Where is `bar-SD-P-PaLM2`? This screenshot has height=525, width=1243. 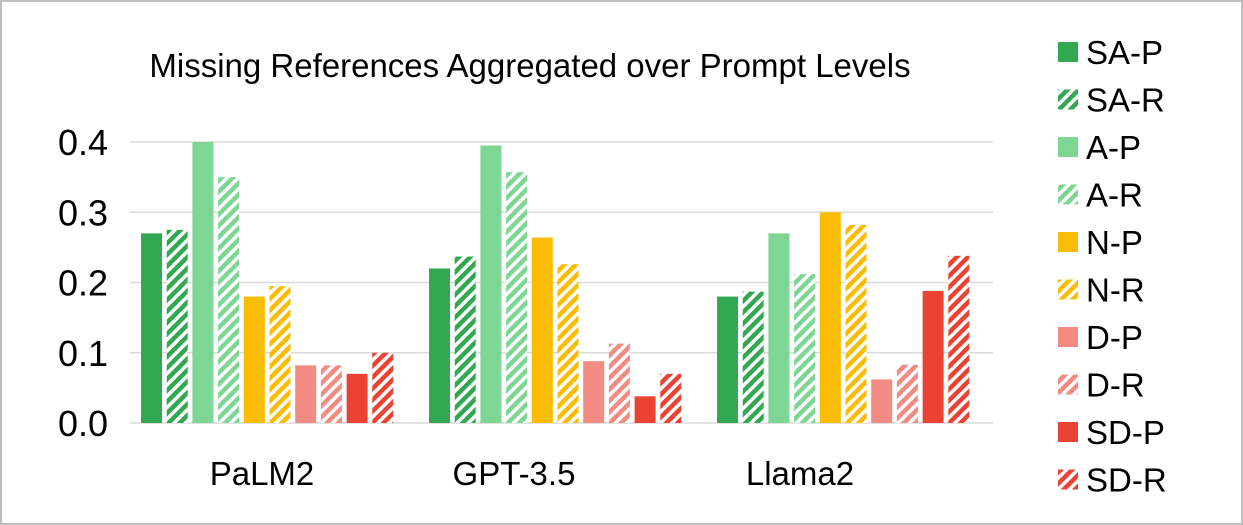
bar-SD-P-PaLM2 is located at coordinates (357, 398).